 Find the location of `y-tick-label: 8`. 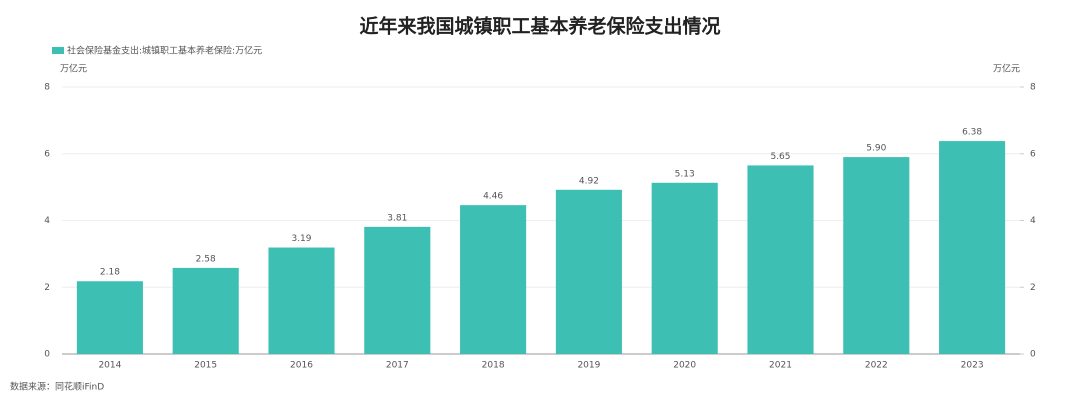

y-tick-label: 8 is located at coordinates (47, 88).